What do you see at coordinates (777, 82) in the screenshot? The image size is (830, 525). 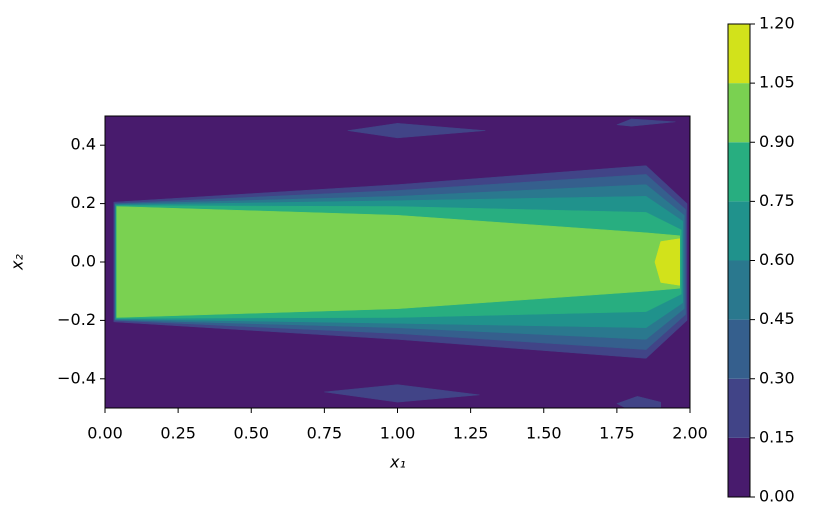 I see `colorbar-tick-label: 1.05` at bounding box center [777, 82].